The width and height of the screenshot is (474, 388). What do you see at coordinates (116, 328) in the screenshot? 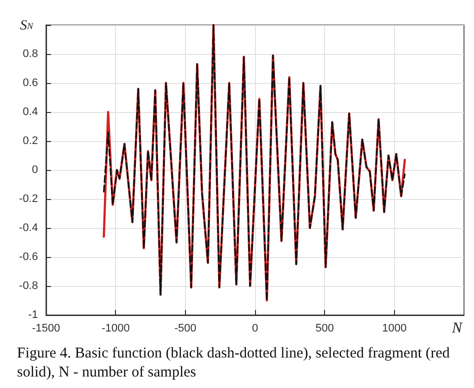
I see `x-tick-label: -1000` at bounding box center [116, 328].